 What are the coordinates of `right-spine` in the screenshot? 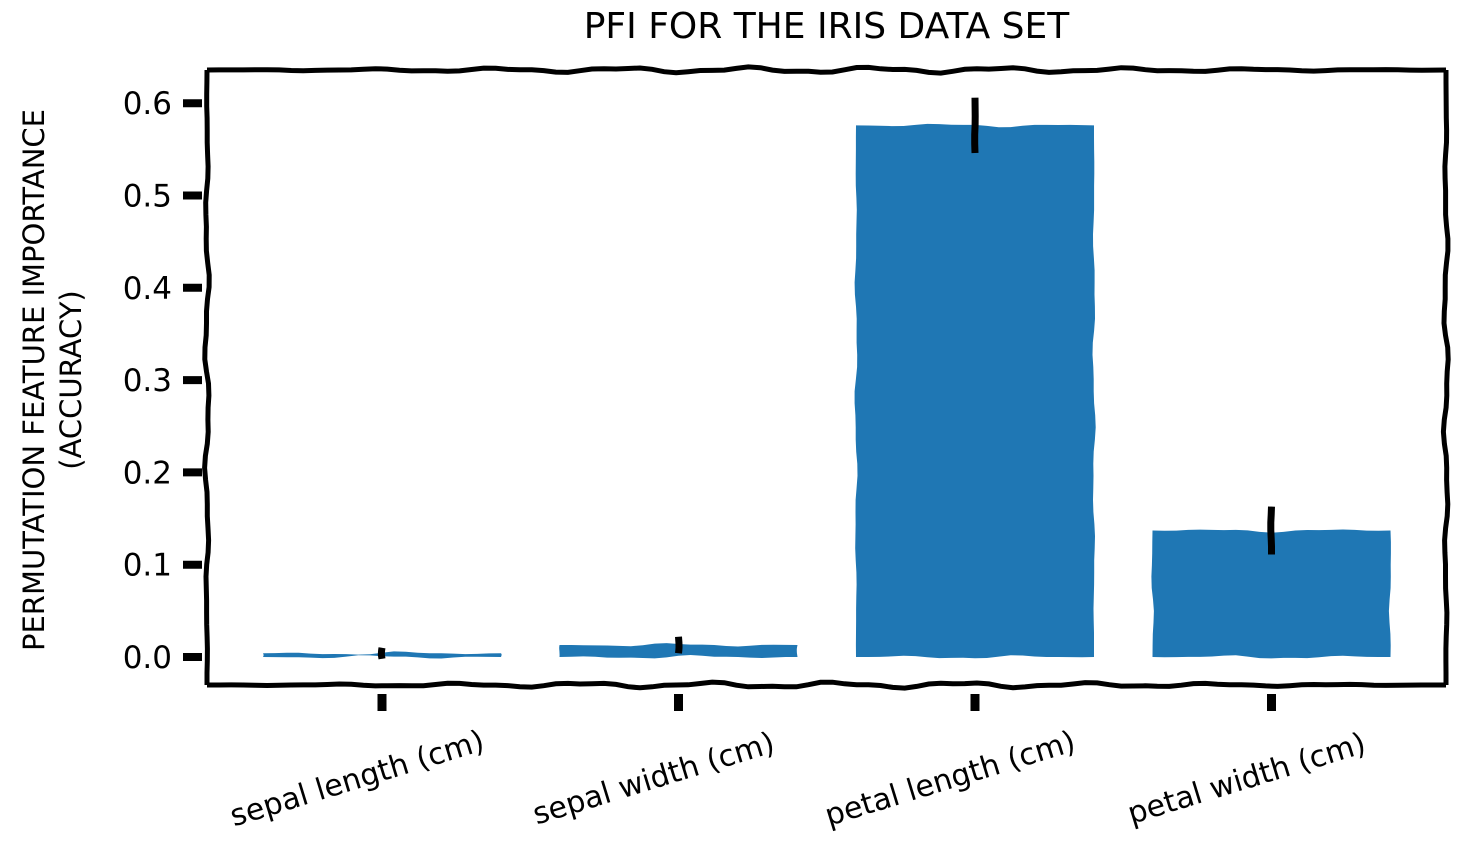 It's located at (1445, 377).